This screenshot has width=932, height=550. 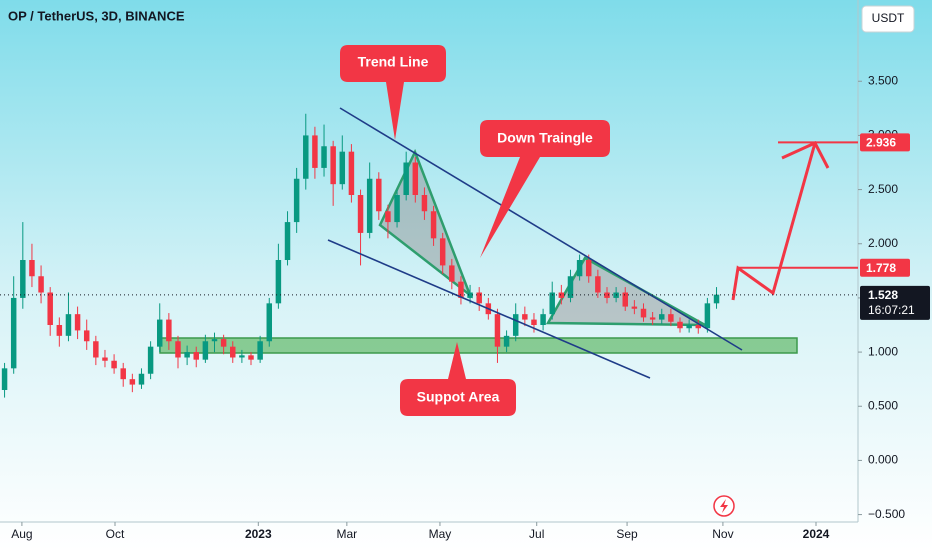 What do you see at coordinates (96, 15) in the screenshot?
I see `chart-title: OP / TetherUS, 3D, BINANCE` at bounding box center [96, 15].